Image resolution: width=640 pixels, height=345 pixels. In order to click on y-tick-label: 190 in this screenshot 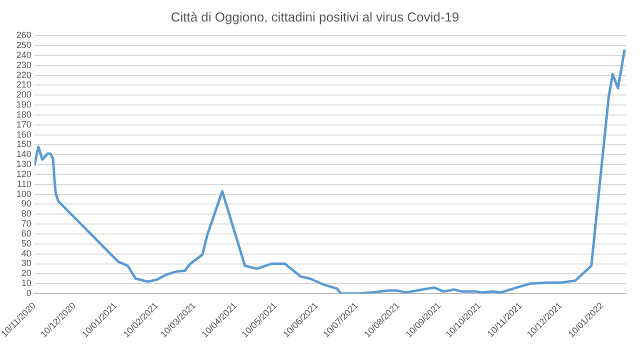, I will do `click(24, 105)`.